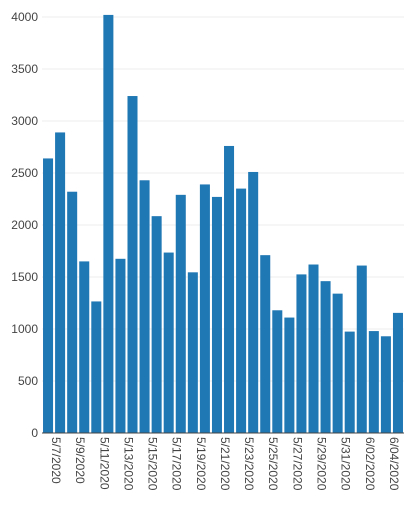 Image resolution: width=410 pixels, height=513 pixels. Describe the element at coordinates (28, 381) in the screenshot. I see `y-tick-label: 500` at that location.